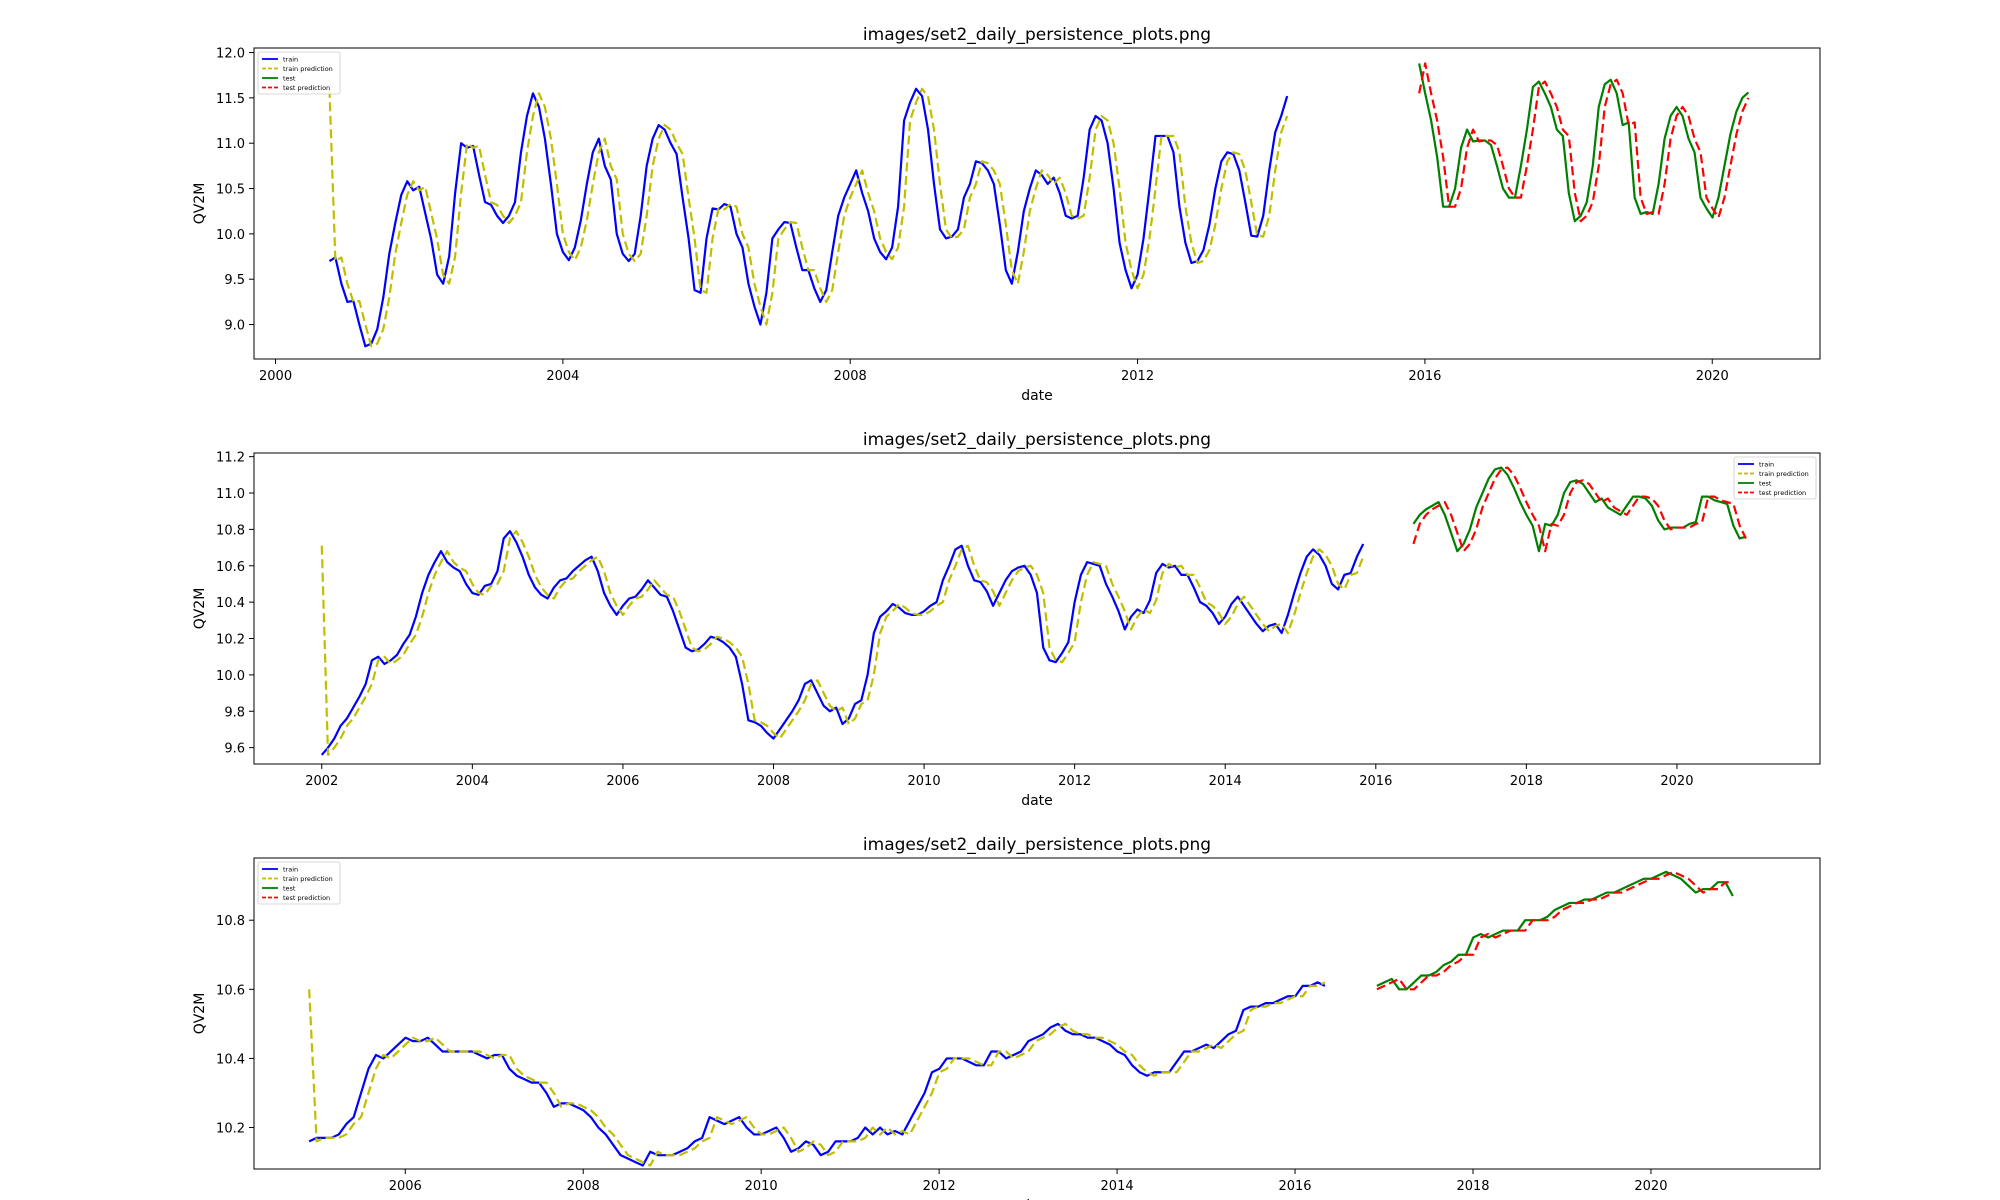 The width and height of the screenshot is (2000, 1200). What do you see at coordinates (234, 712) in the screenshot?
I see `y-tick-label: 9.8` at bounding box center [234, 712].